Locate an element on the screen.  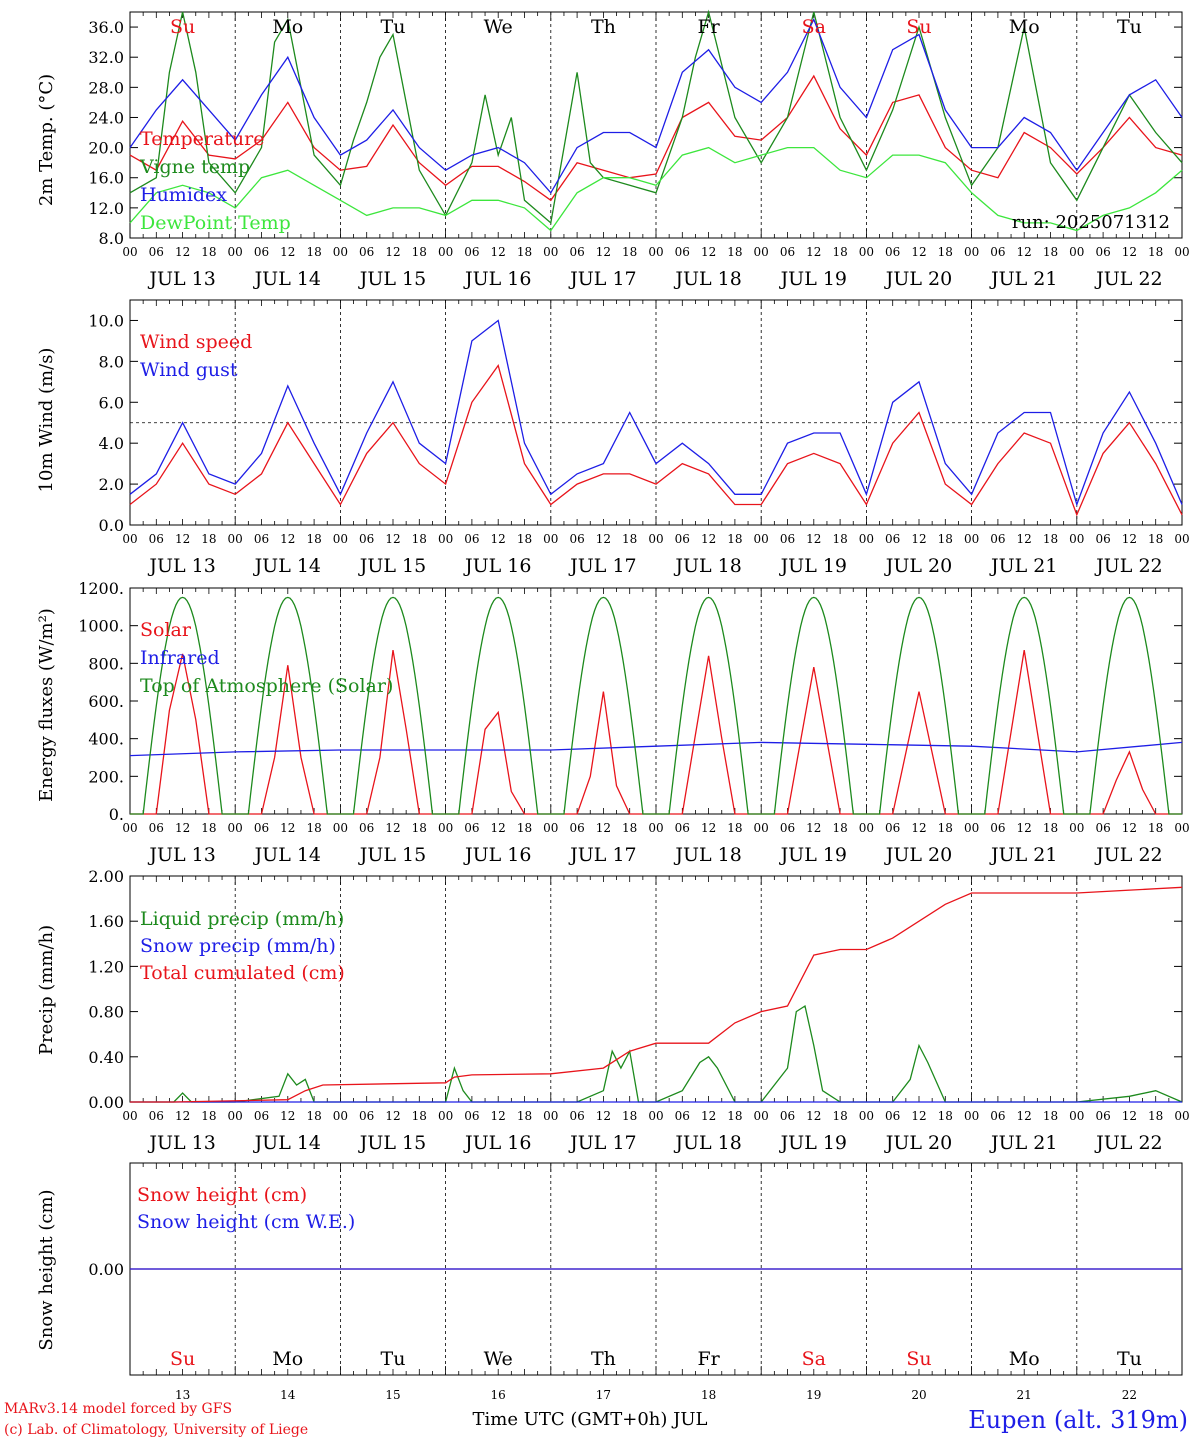
y-tick-label: 0.00 is located at coordinates (106, 1269).